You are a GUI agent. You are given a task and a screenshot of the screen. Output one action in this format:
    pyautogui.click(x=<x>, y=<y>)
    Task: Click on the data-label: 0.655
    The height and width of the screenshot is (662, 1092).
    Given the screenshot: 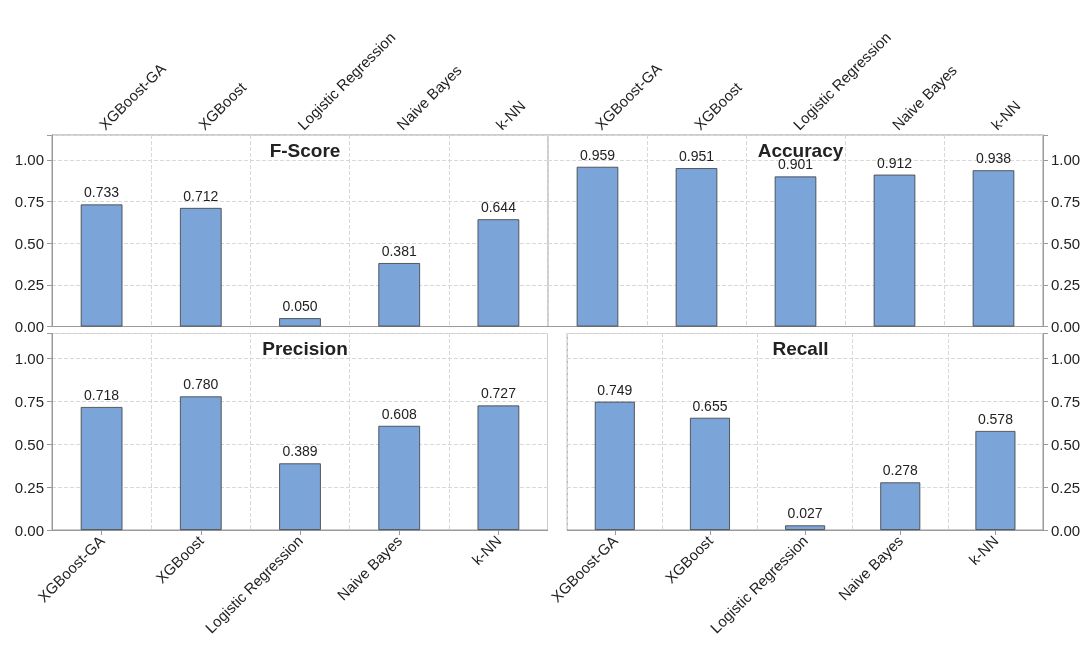 What is the action you would take?
    pyautogui.click(x=710, y=405)
    